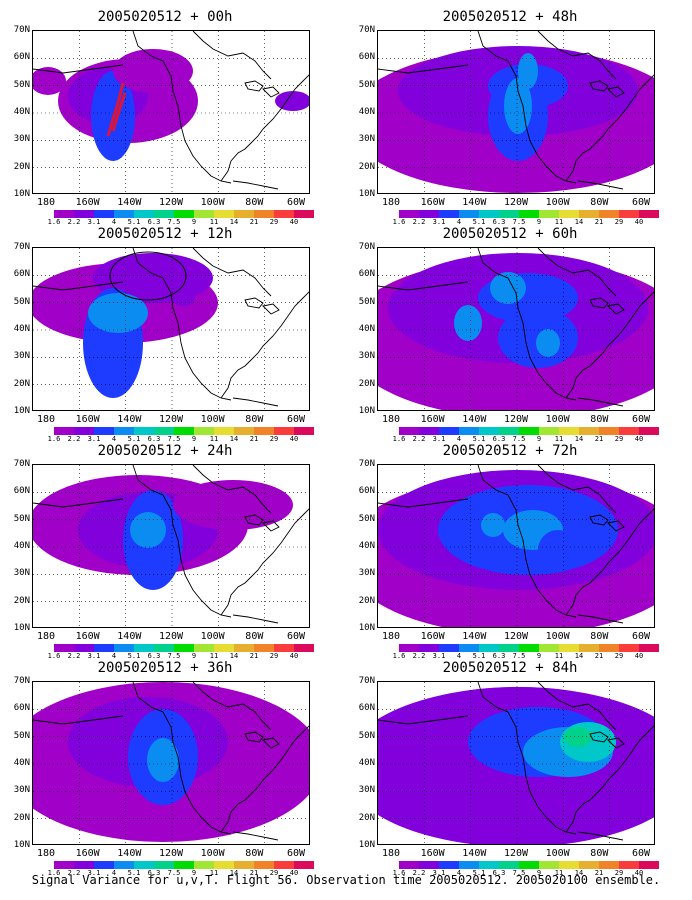 Image resolution: width=692 pixels, height=900 pixels. I want to click on verification-region-outline, so click(148, 276).